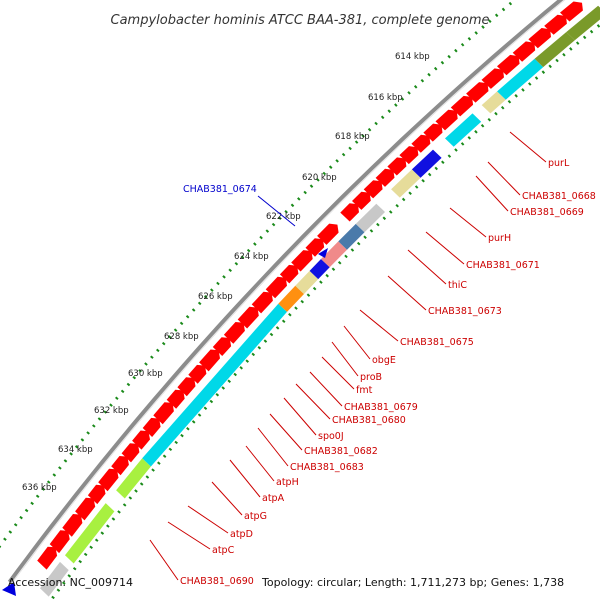 The width and height of the screenshot is (600, 600). What do you see at coordinates (255, 516) in the screenshot?
I see `gene-label: atpG` at bounding box center [255, 516].